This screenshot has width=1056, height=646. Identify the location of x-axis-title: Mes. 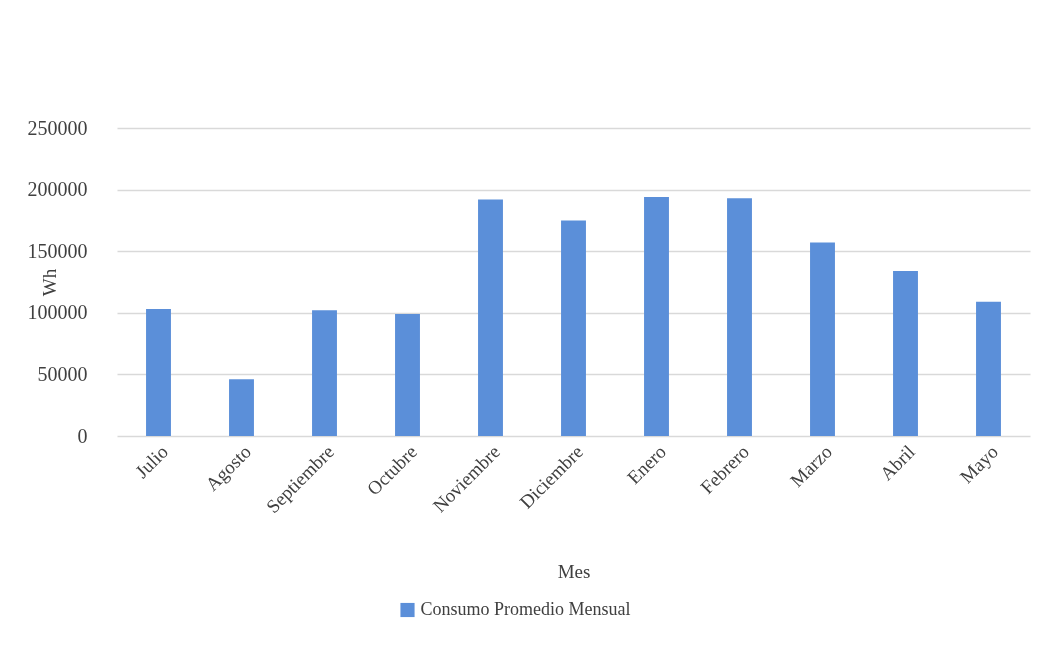
(574, 572).